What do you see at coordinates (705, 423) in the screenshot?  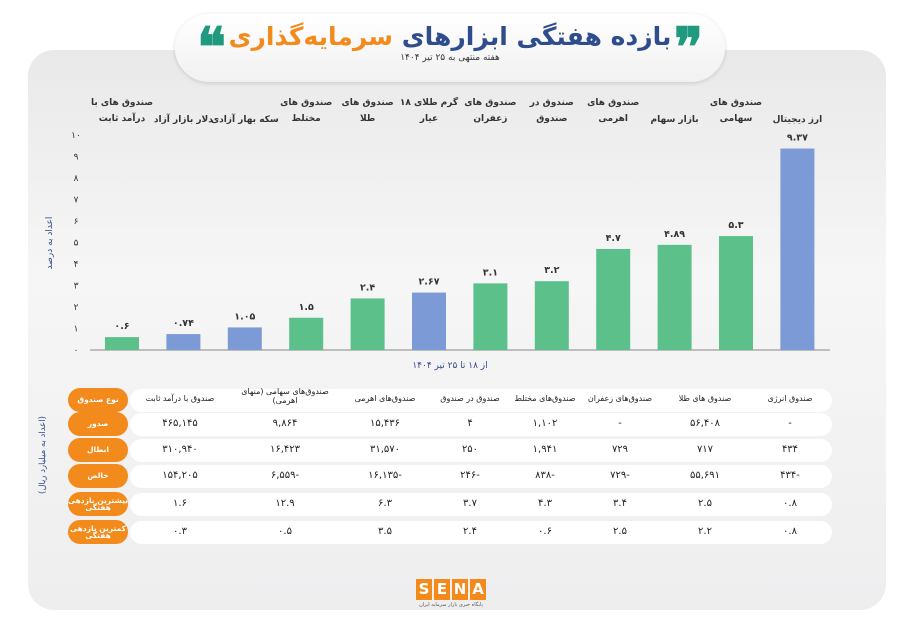 I see `table-cell: ۵۶,۴۰۸` at bounding box center [705, 423].